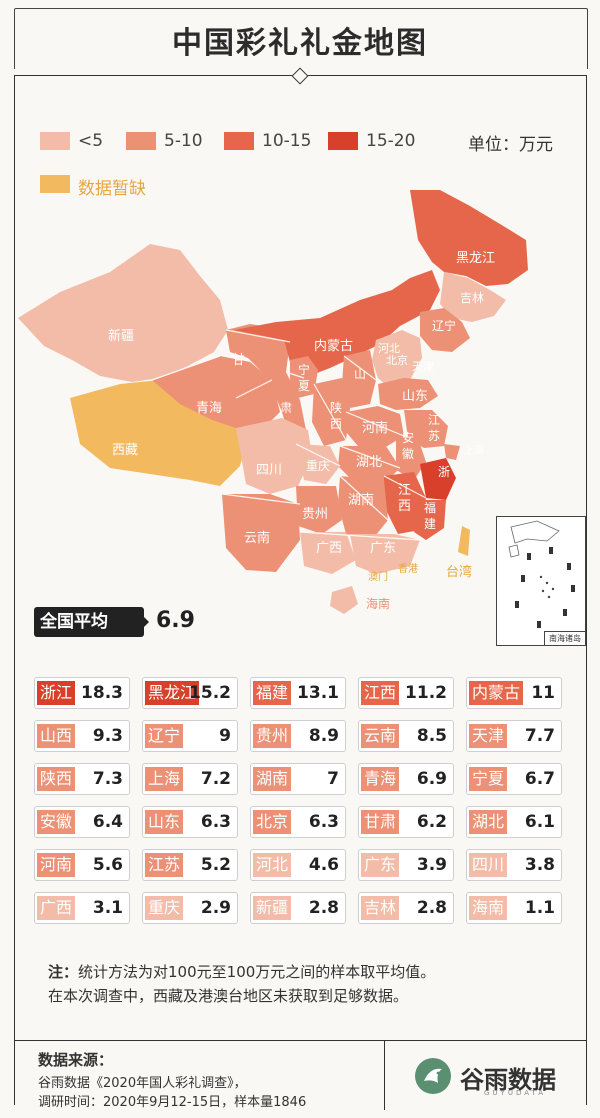  What do you see at coordinates (380, 693) in the screenshot?
I see `province-name: 江西` at bounding box center [380, 693].